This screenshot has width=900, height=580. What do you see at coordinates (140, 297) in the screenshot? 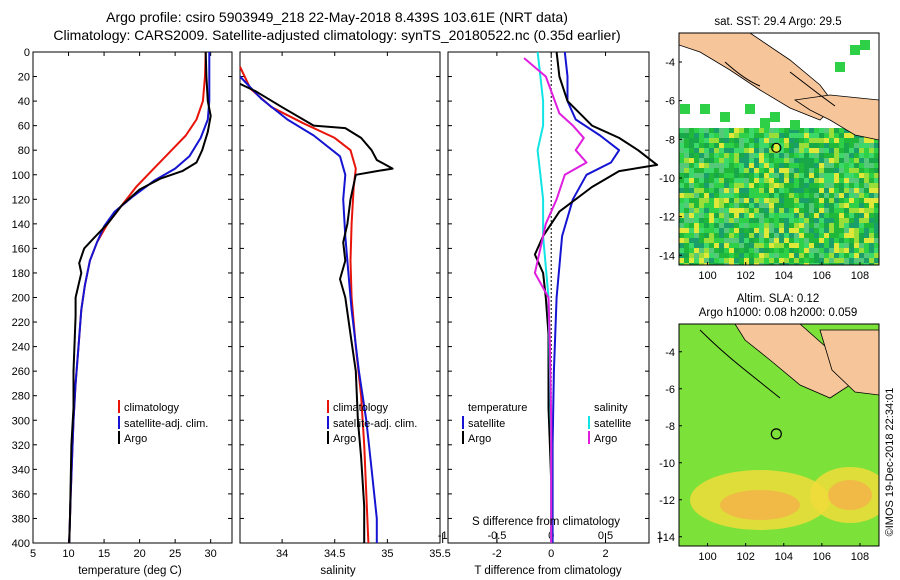
I see `series-line-argo` at bounding box center [140, 297].